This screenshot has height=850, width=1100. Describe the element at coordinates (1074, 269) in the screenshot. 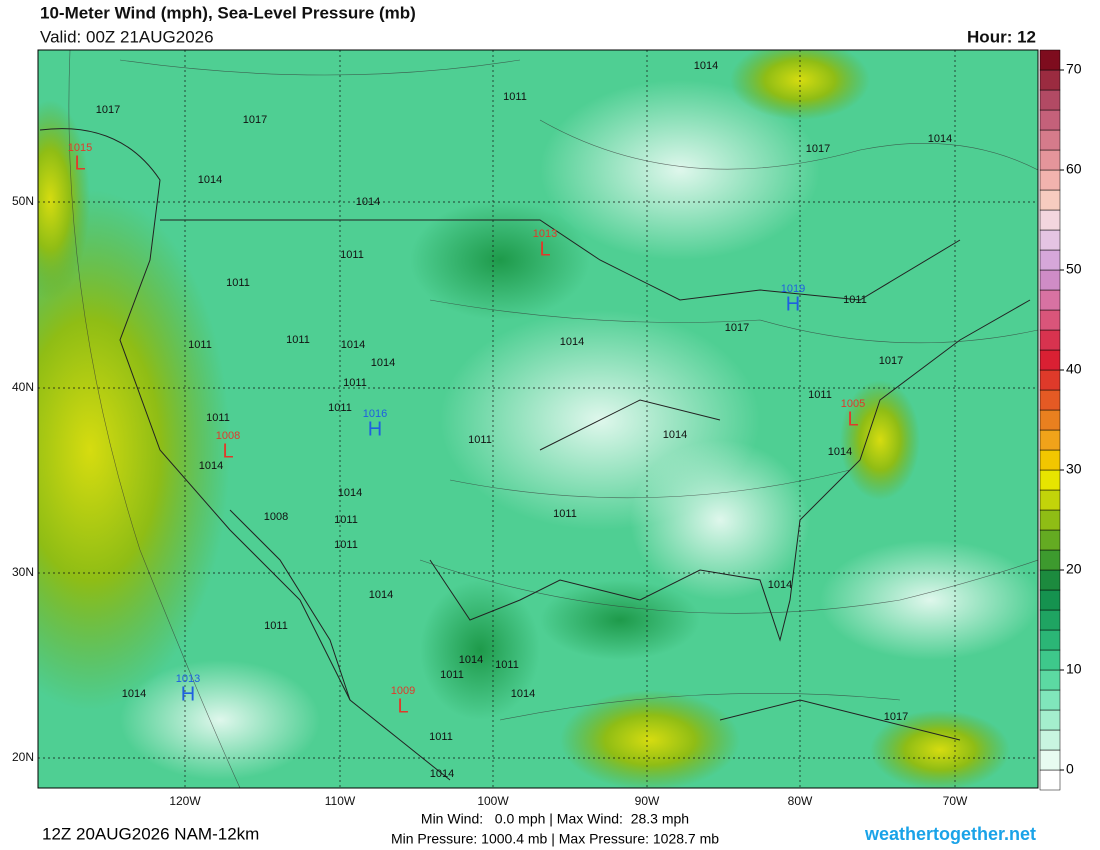

I see `colorbar-tick-label: 50` at that location.